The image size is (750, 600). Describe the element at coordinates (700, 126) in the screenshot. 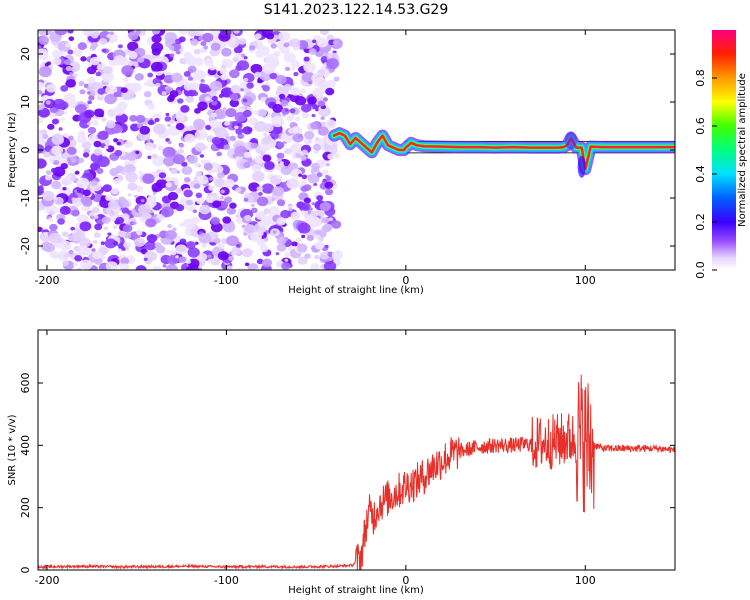

I see `colorbar-tick-label: 0.6` at that location.